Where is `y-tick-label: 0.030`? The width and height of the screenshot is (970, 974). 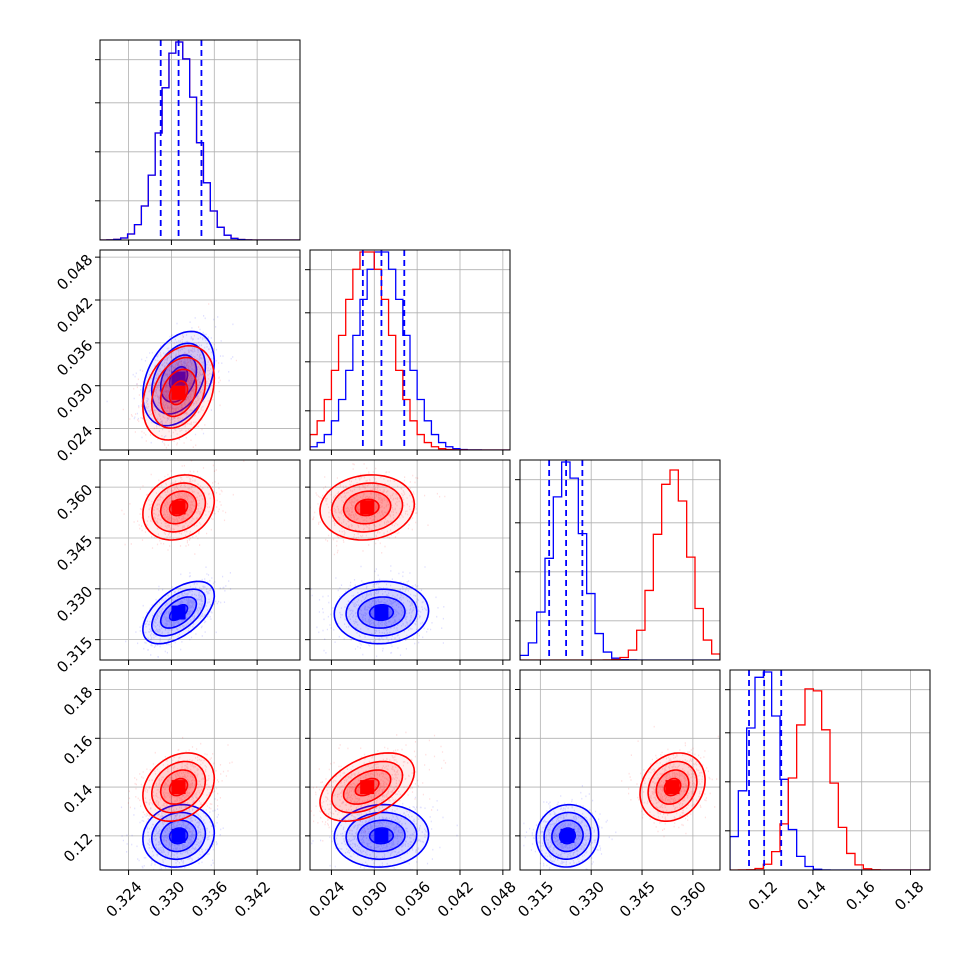 y-tick-label: 0.030 is located at coordinates (74, 400).